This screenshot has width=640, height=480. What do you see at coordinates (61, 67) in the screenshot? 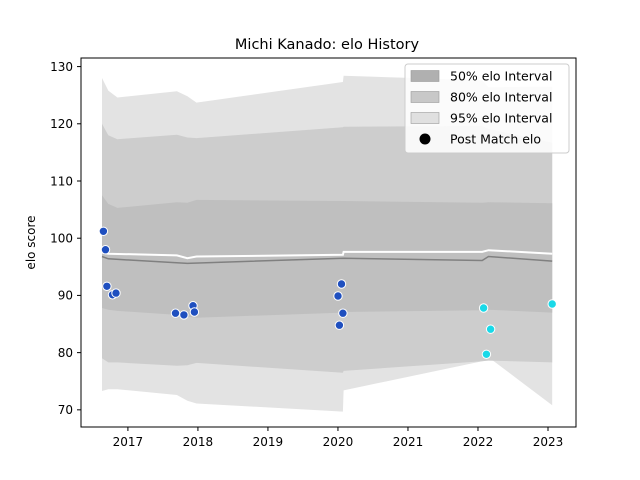
I see `y-tick-label: 130` at bounding box center [61, 67].